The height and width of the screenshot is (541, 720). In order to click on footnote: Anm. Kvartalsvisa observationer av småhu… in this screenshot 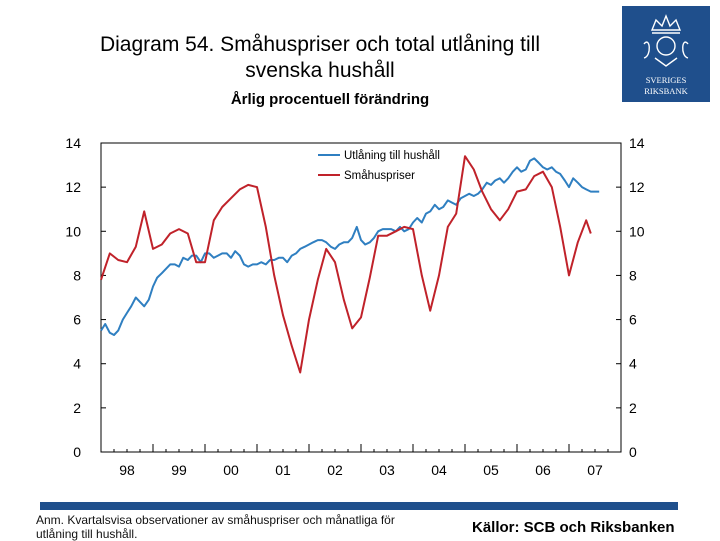, I will do `click(241, 527)`.